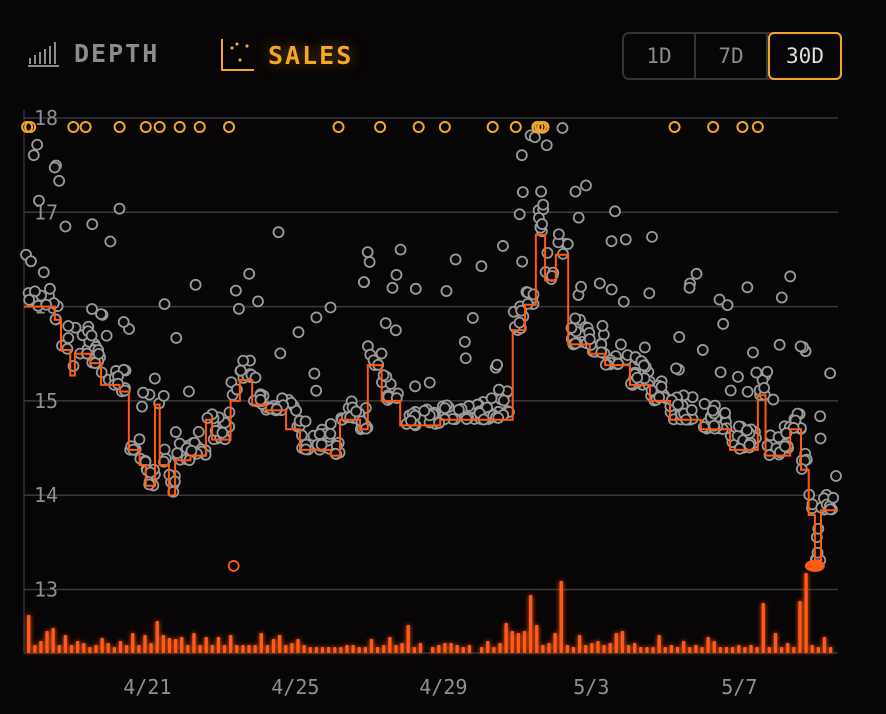 Image resolution: width=886 pixels, height=714 pixels. I want to click on tab-sales: SALES, so click(286, 55).